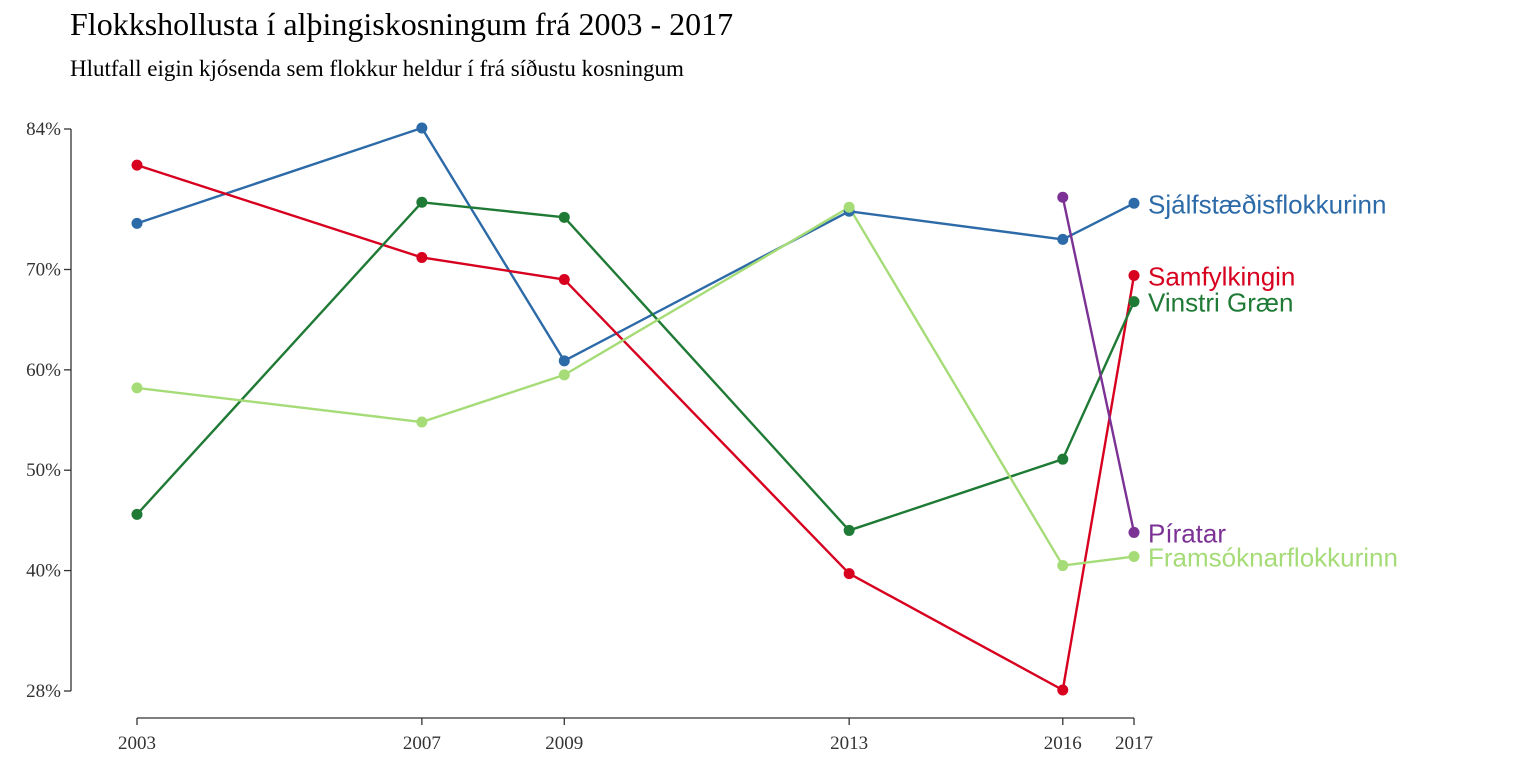  What do you see at coordinates (43, 571) in the screenshot?
I see `y-tick-label: 40%` at bounding box center [43, 571].